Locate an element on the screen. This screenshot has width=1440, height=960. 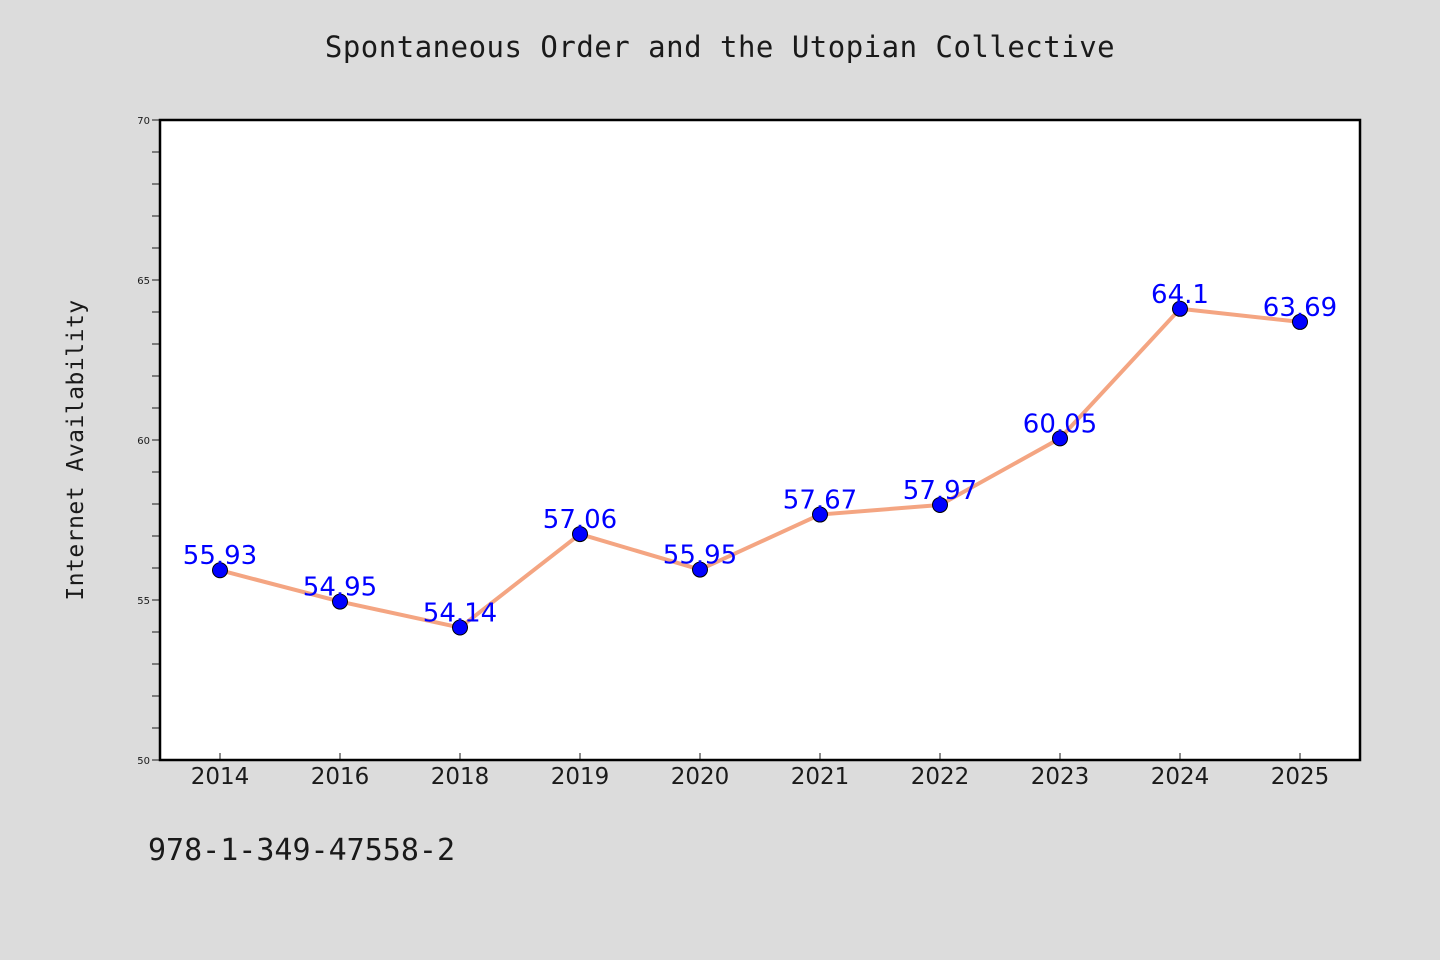
data-label: 55.93 is located at coordinates (220, 556).